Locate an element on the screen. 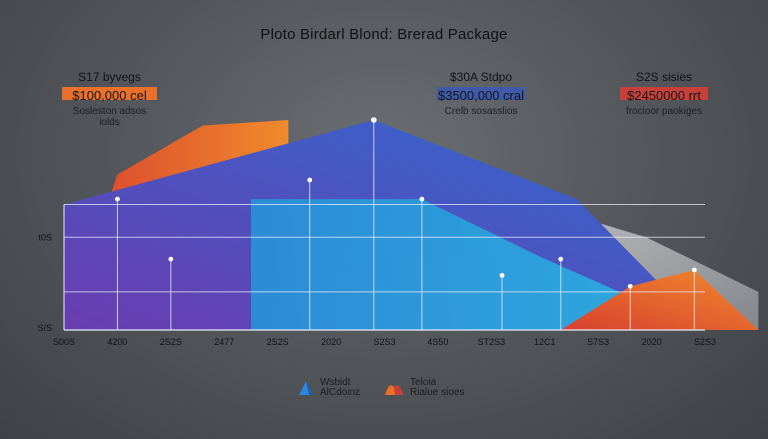  series-area-orange-right is located at coordinates (659, 300).